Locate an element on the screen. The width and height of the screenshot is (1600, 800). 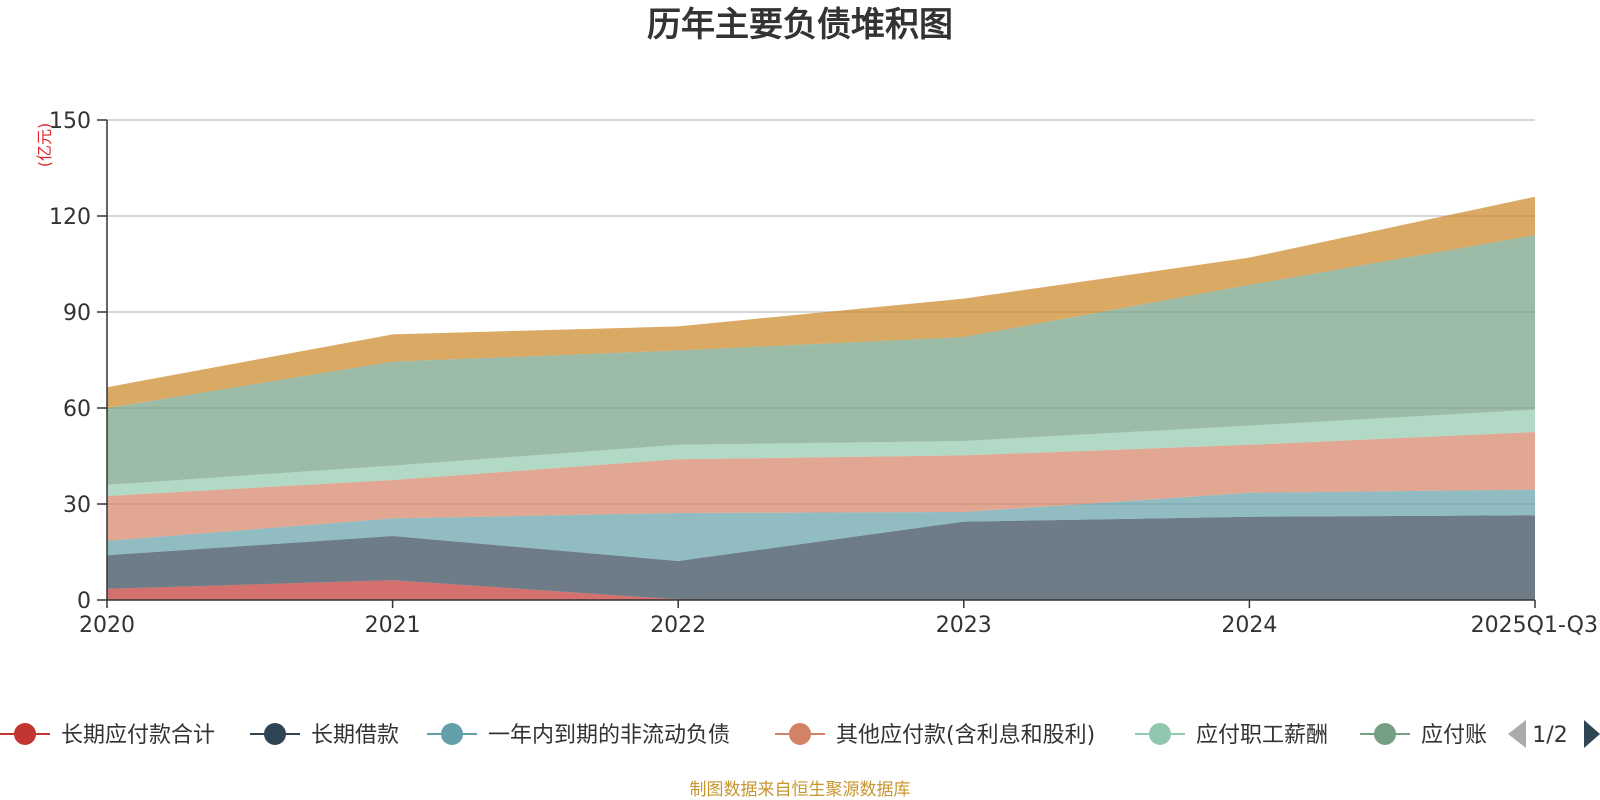
y-tick-label-4: 120 is located at coordinates (70, 217).